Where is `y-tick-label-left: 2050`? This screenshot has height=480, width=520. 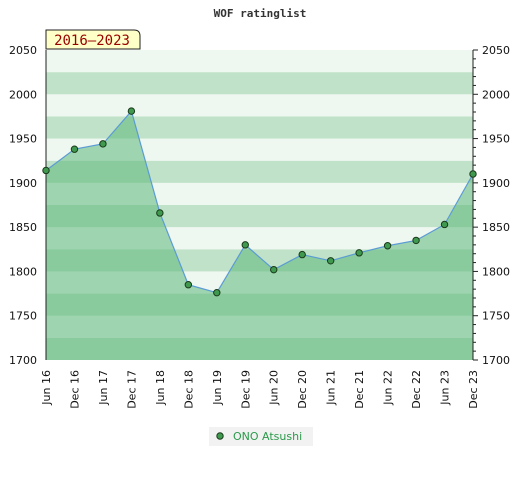
y-tick-label-left: 2050 is located at coordinates (23, 50).